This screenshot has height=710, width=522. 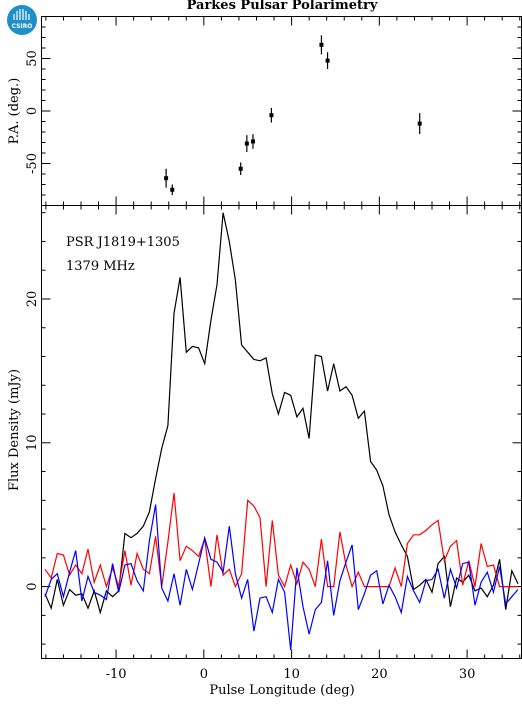 I want to click on pa-points, so click(x=293, y=115).